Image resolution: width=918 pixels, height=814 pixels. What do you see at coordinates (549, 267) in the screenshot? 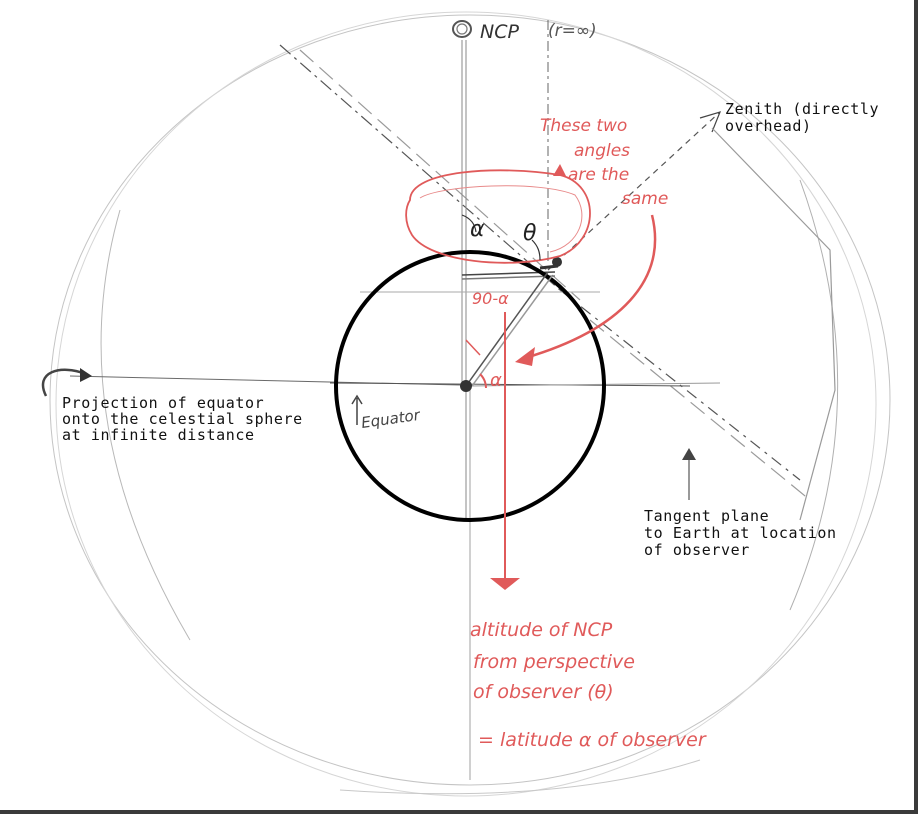
I see `observer-mark` at bounding box center [549, 267].